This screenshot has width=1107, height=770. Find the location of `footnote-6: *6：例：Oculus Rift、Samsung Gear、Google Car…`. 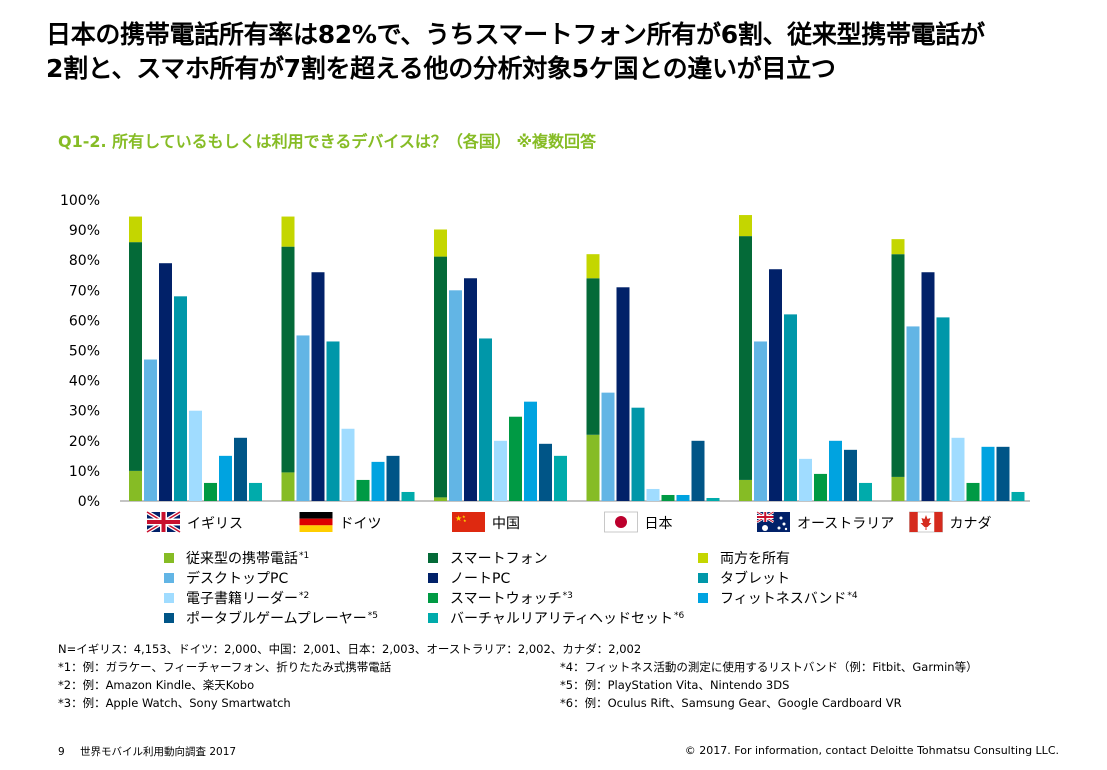

footnote-6: *6：例：Oculus Rift、Samsung Gear、Google Car… is located at coordinates (731, 703).